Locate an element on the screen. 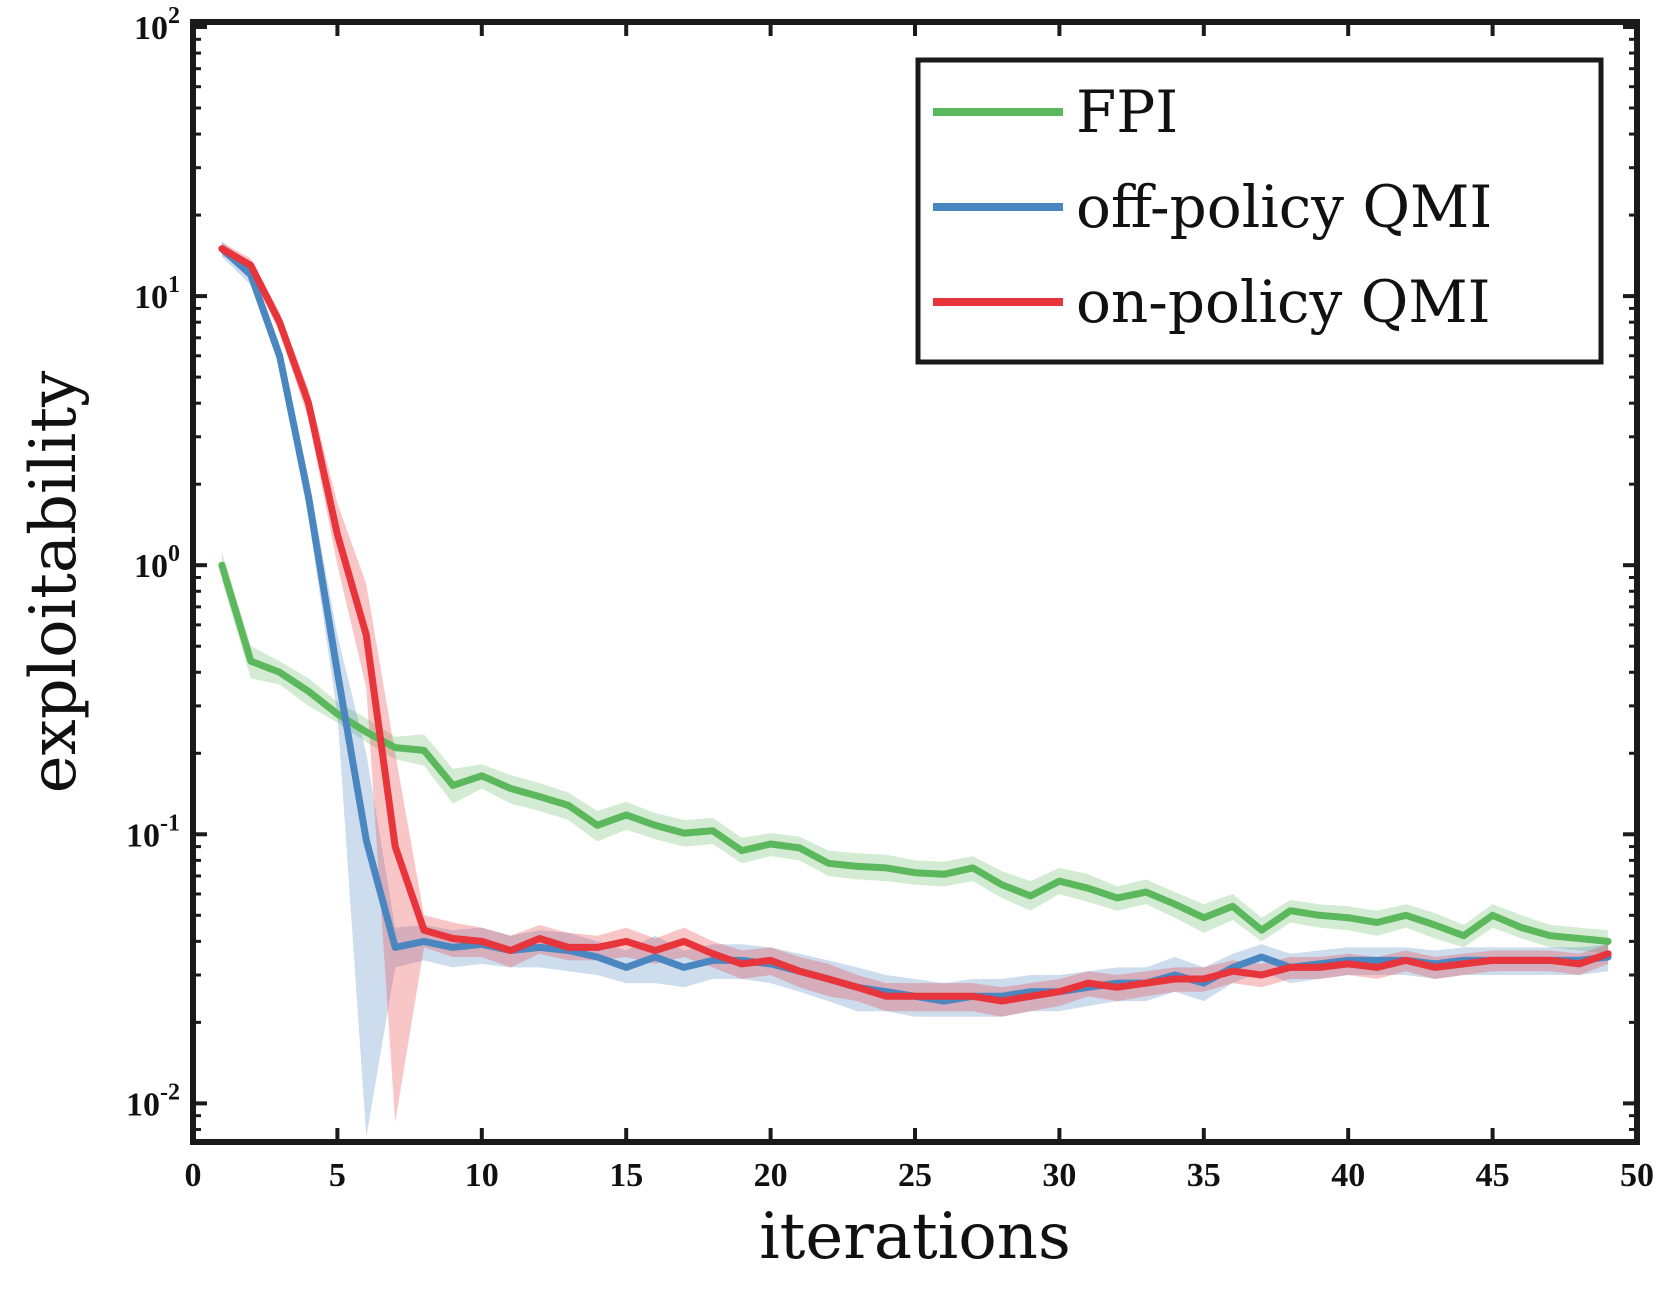 The width and height of the screenshot is (1661, 1289). x-tick-label: 0 is located at coordinates (193, 1175).